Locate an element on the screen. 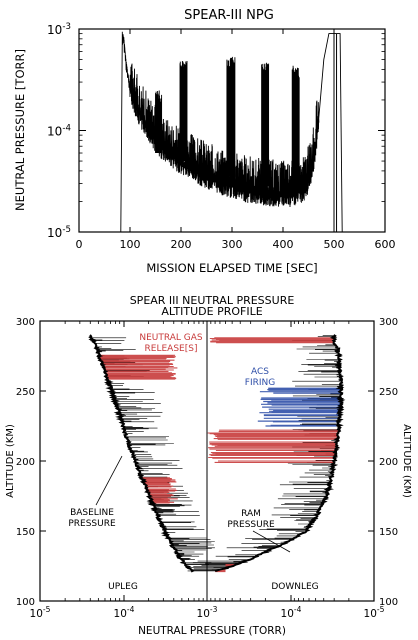  y-axis-label: NEUTRAL PRESSURE [TORR] is located at coordinates (20, 130).